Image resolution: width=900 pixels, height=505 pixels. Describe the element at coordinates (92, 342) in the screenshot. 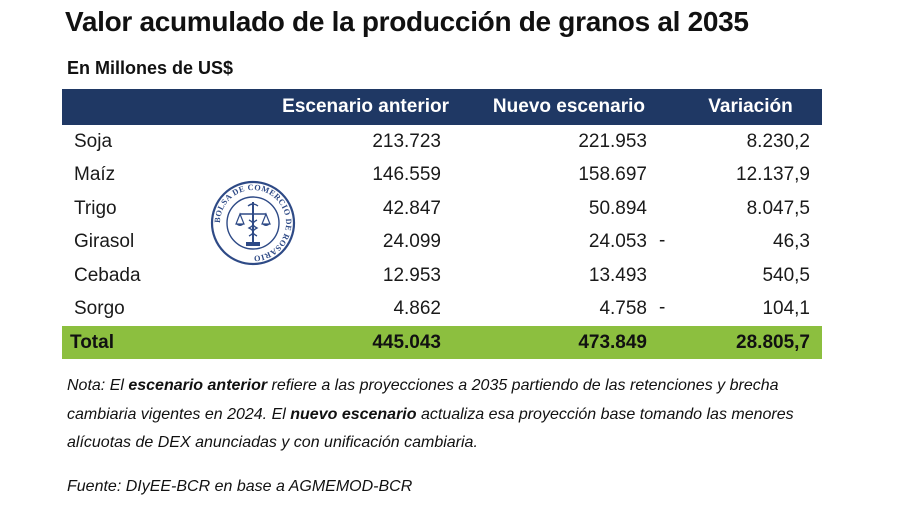

I see `total-label: Total` at that location.